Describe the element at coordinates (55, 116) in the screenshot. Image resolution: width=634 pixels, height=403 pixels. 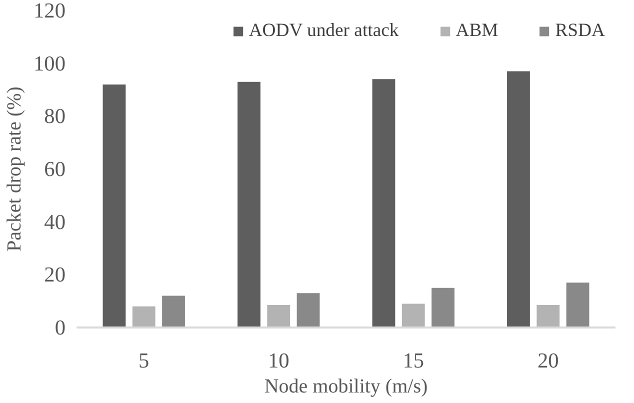
I see `y-tick-label: 80` at that location.